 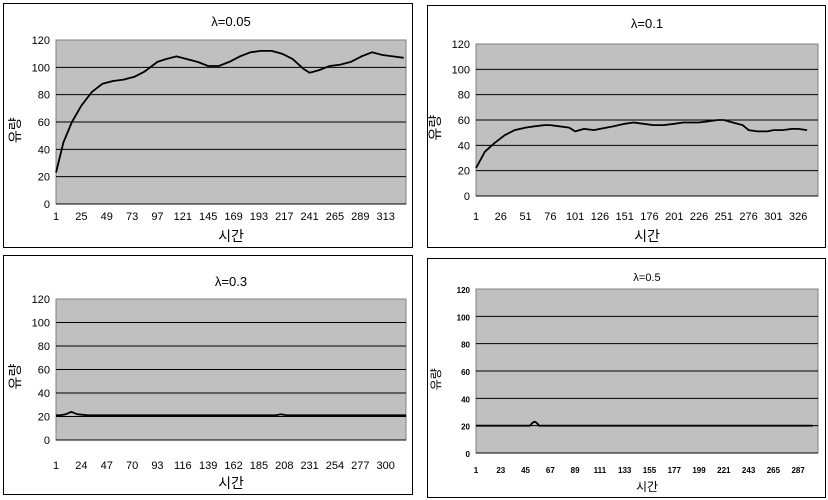 I want to click on chart-title: λ=0.5, so click(x=646, y=278).